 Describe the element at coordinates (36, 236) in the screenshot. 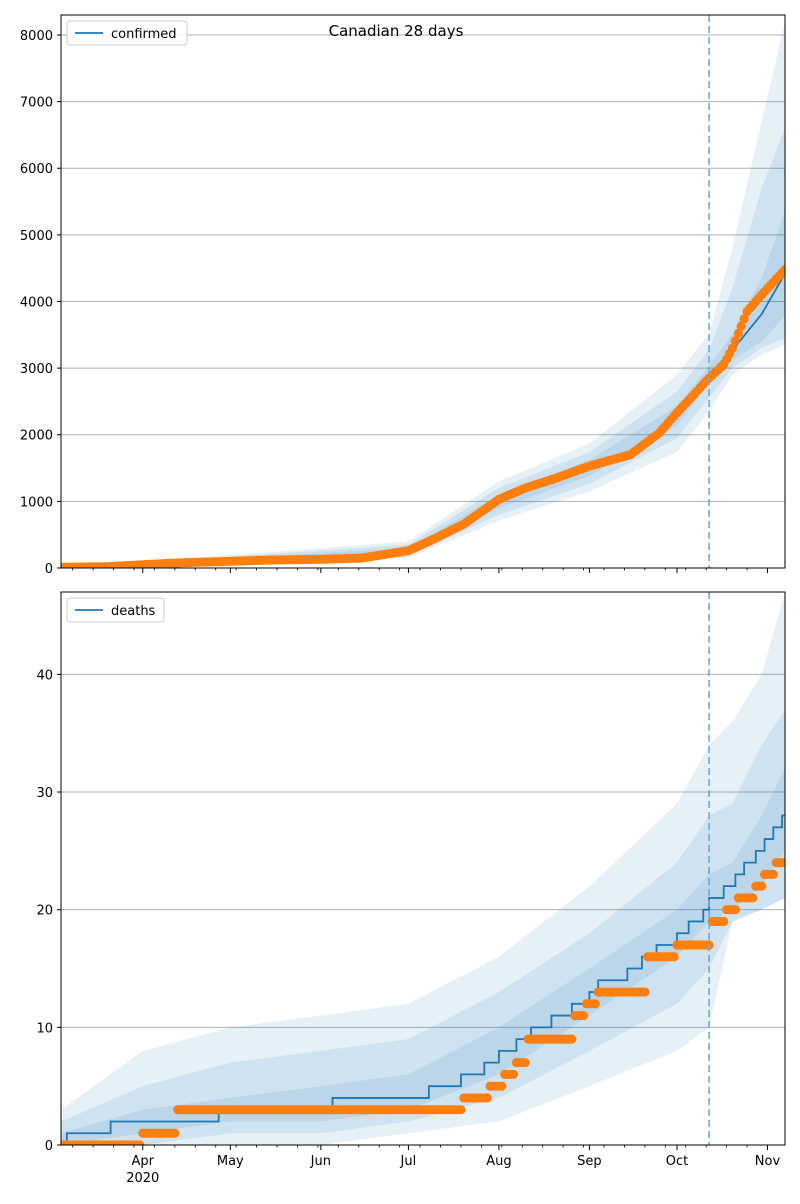

I see `y-tick-label: 5000` at that location.